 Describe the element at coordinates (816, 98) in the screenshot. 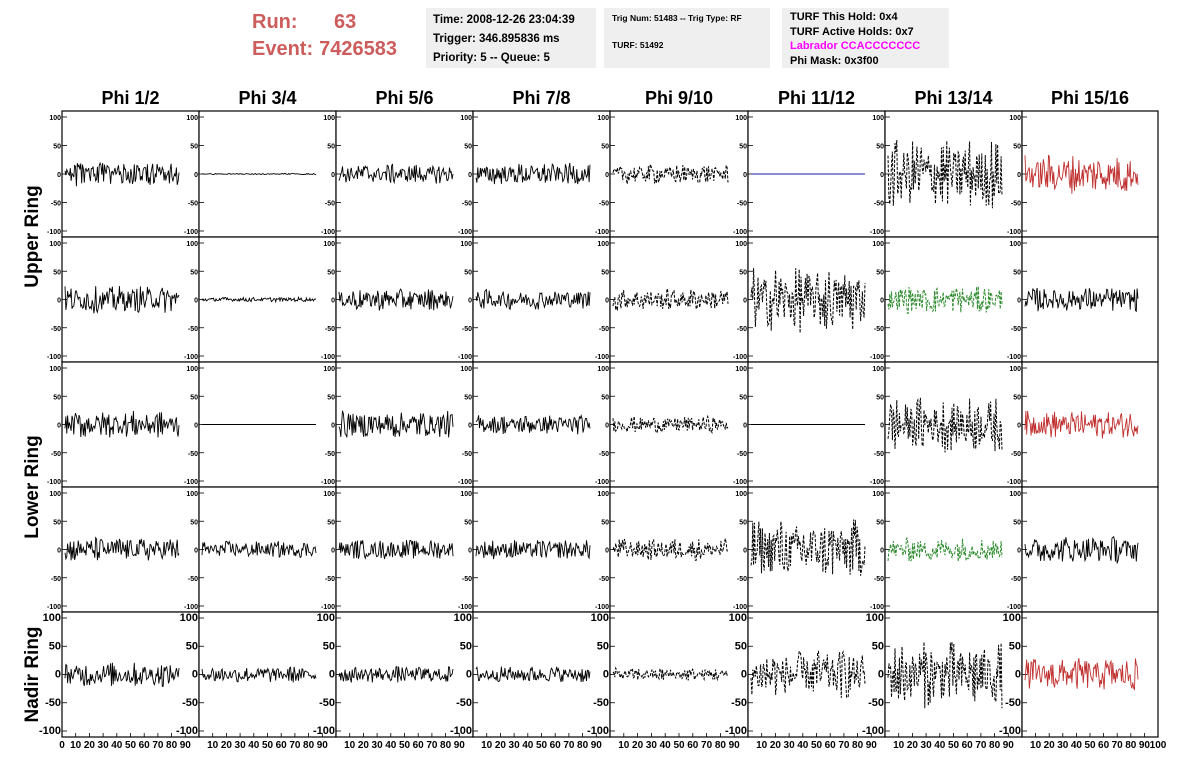

I see `column-title: Phi 11/12` at that location.